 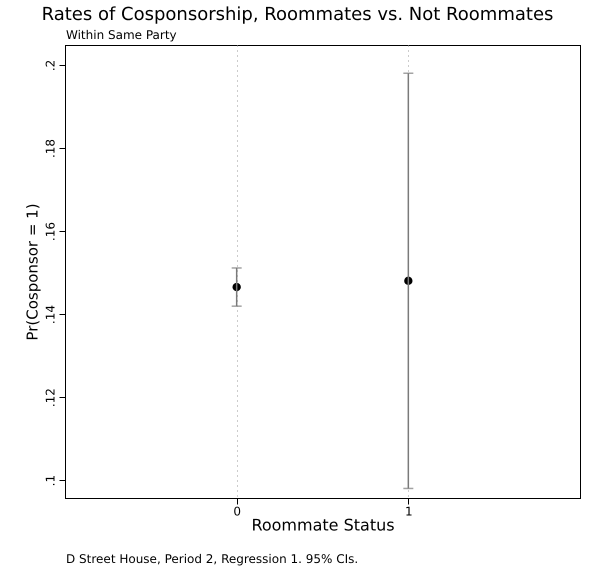 I want to click on y-tick-label: .16, so click(x=51, y=232).